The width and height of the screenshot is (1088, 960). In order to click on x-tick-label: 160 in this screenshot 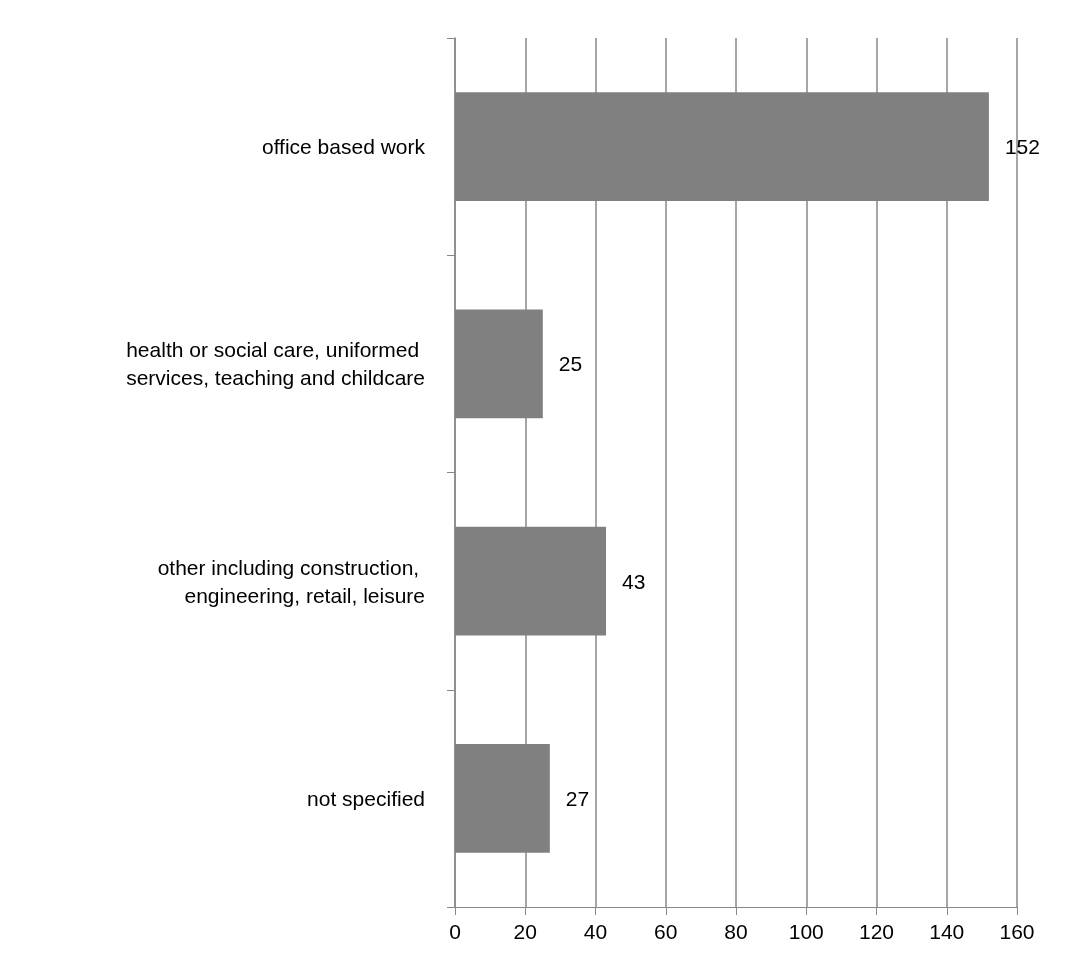, I will do `click(1017, 931)`.